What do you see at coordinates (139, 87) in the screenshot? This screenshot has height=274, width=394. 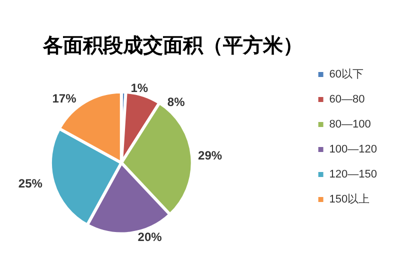 I see `data-label: 1%` at bounding box center [139, 87].